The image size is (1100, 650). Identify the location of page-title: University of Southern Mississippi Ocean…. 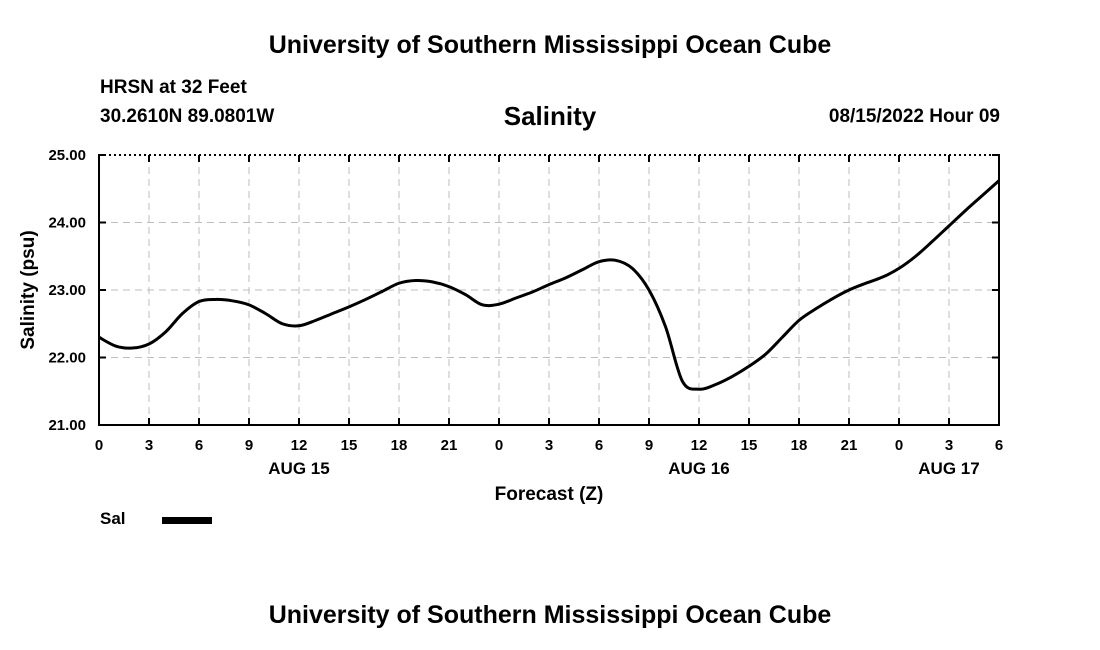
(550, 45).